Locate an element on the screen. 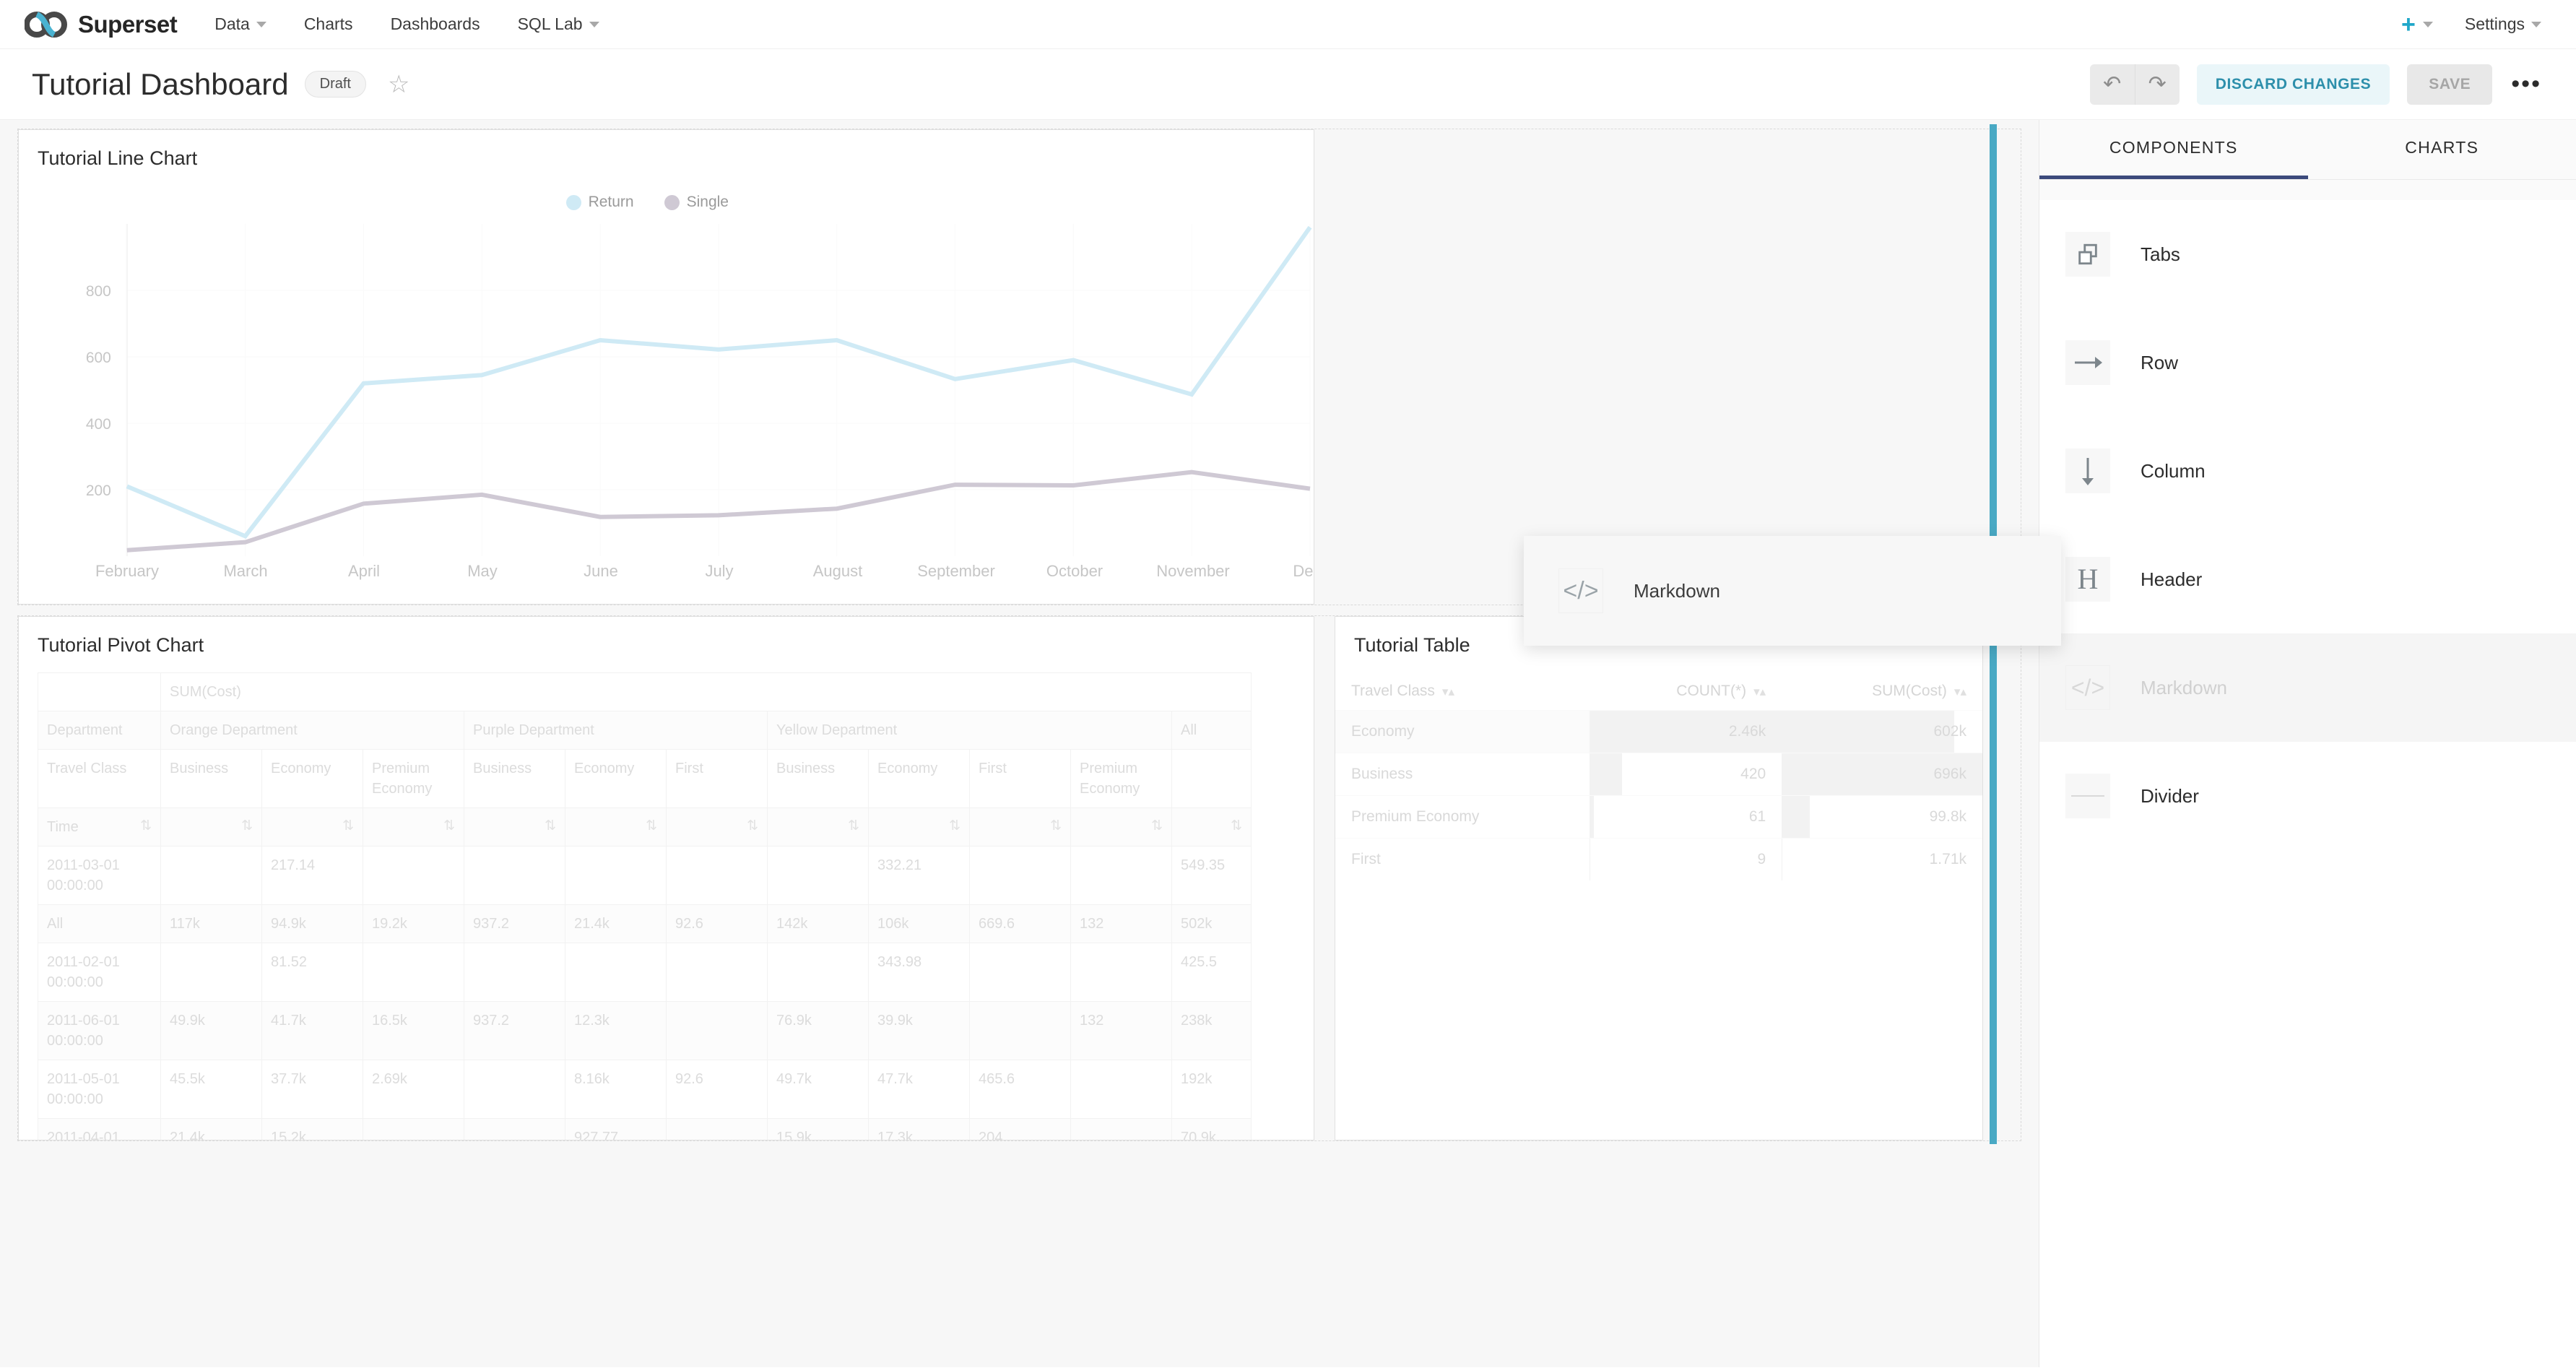  table-cell-sum-cost: 602k is located at coordinates (1882, 731).